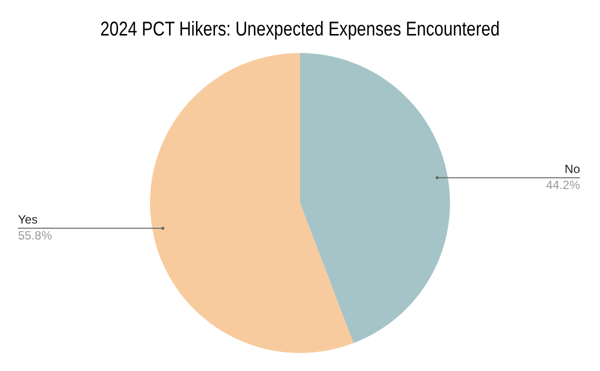  Describe the element at coordinates (563, 185) in the screenshot. I see `data-label: 44.2%` at that location.